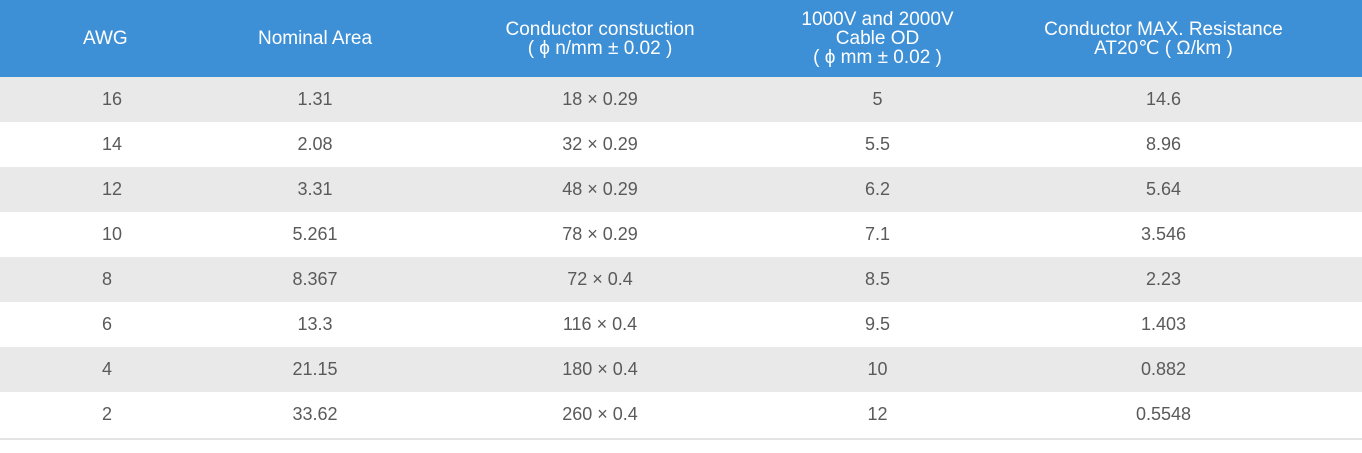 This screenshot has width=1362, height=453. I want to click on cell-conductor-construction: 48 × 0.29, so click(600, 189).